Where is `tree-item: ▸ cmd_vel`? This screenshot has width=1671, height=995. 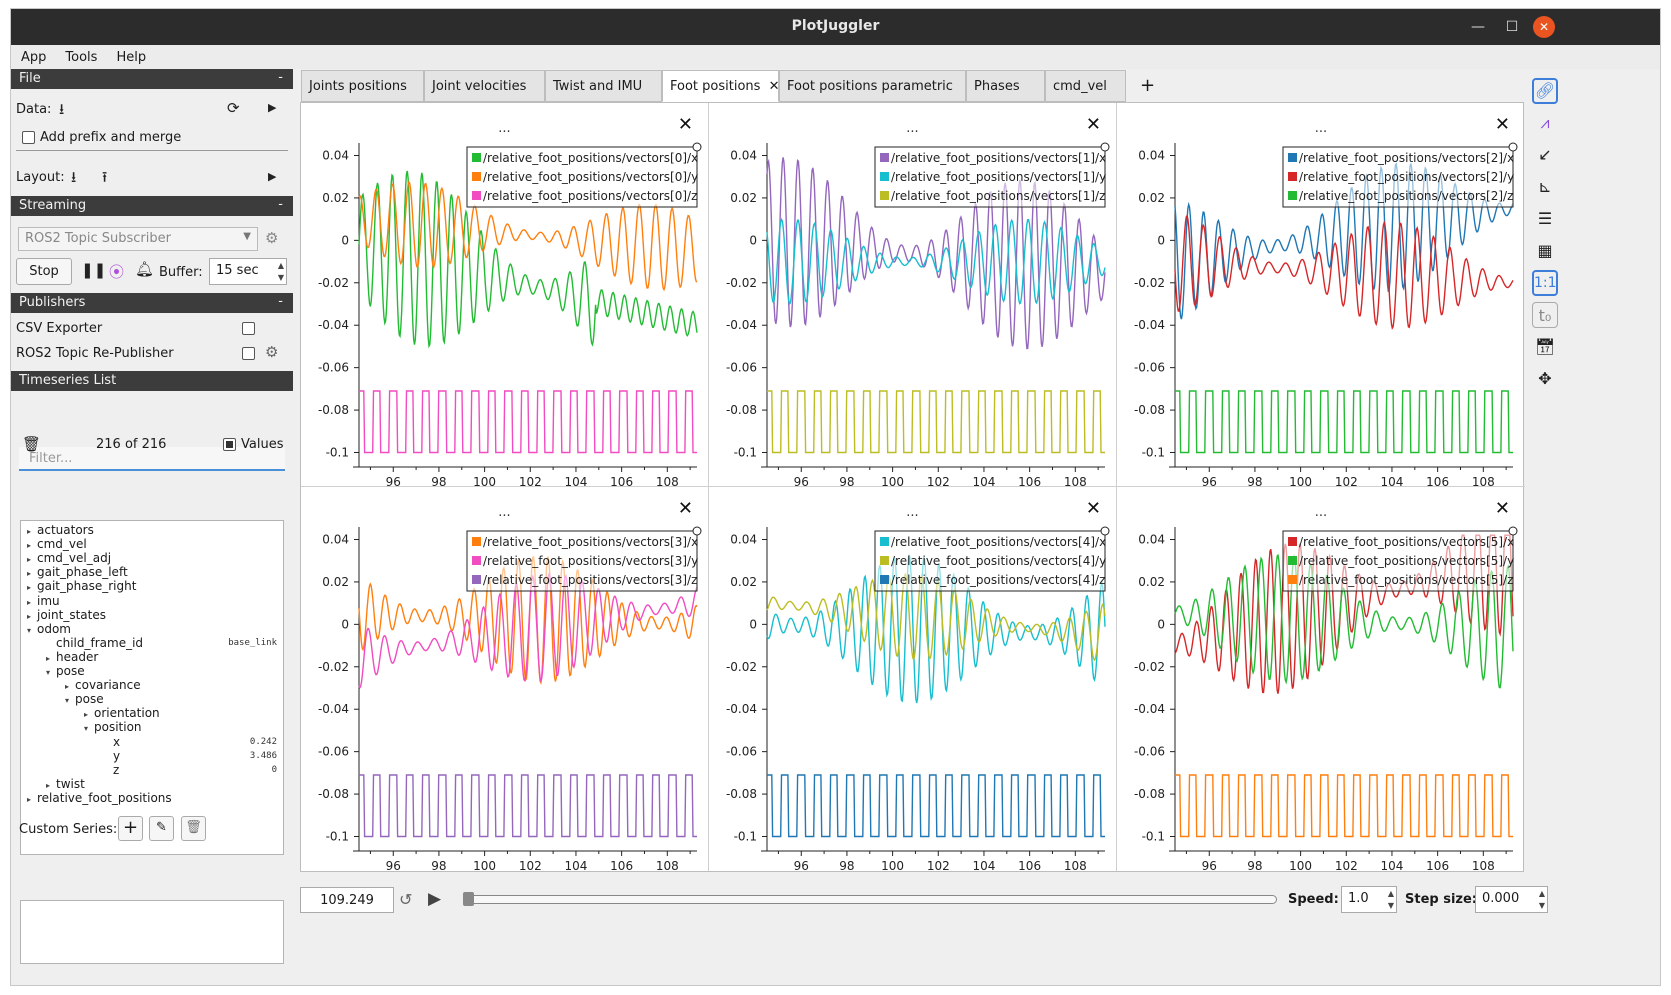
tree-item: ▸ cmd_vel is located at coordinates (57, 544).